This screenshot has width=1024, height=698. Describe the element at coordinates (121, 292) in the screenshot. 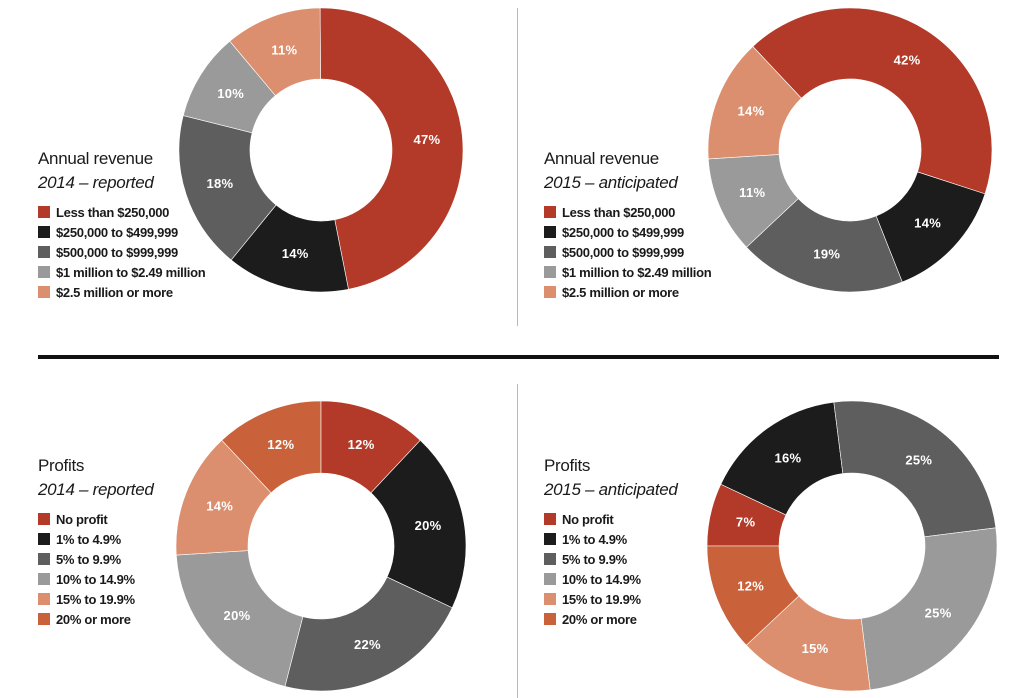

I see `legend-item: $2.5 million or more` at that location.